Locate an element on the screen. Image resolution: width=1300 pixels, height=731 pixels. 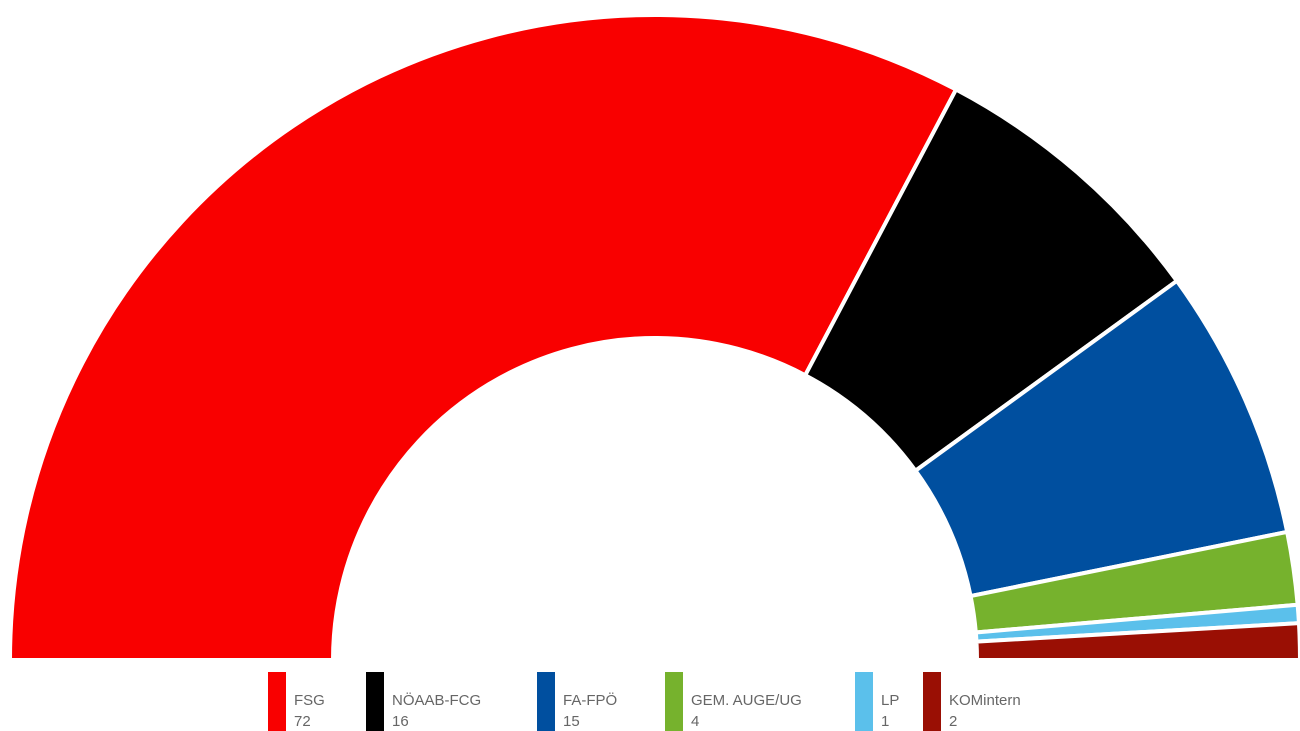
legend-value: 72 is located at coordinates (302, 721).